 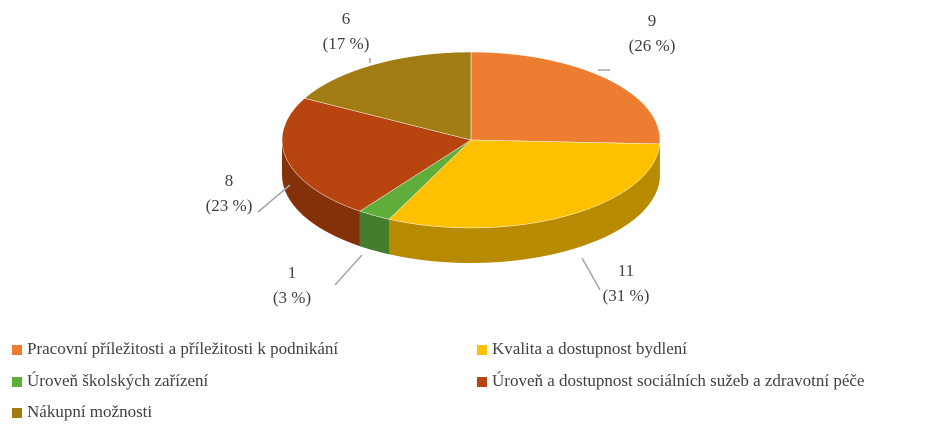 What do you see at coordinates (89, 411) in the screenshot?
I see `legend-label: Nákupní možnosti` at bounding box center [89, 411].